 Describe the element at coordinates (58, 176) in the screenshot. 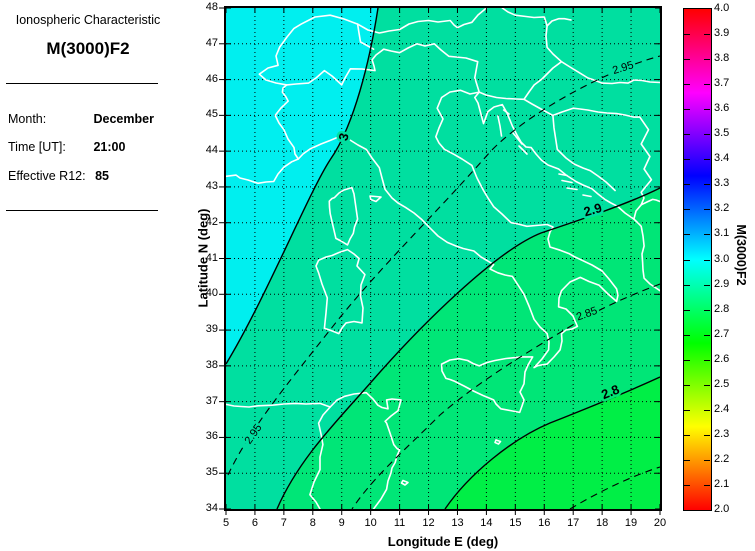

I see `field-r12: Effective R12: 85` at that location.